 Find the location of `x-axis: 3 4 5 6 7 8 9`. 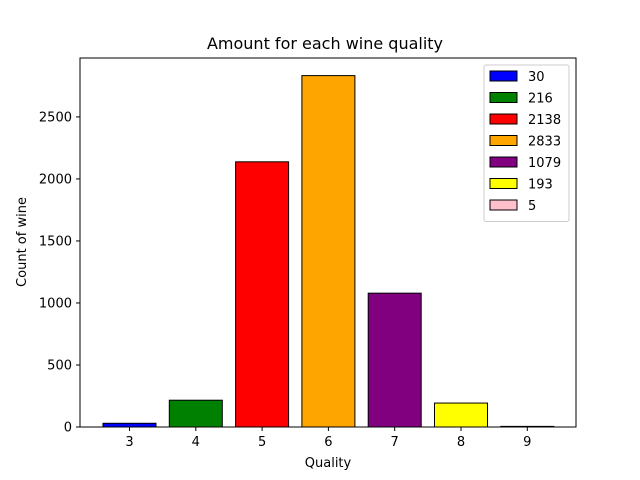

x-axis: 3 4 5 6 7 8 9 is located at coordinates (328, 438).